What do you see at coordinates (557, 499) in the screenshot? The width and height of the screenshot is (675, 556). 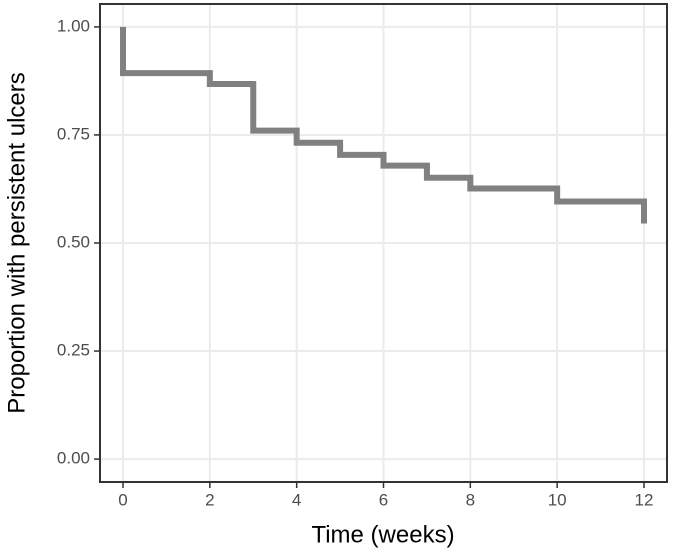 I see `x-tick-label: 10` at bounding box center [557, 499].